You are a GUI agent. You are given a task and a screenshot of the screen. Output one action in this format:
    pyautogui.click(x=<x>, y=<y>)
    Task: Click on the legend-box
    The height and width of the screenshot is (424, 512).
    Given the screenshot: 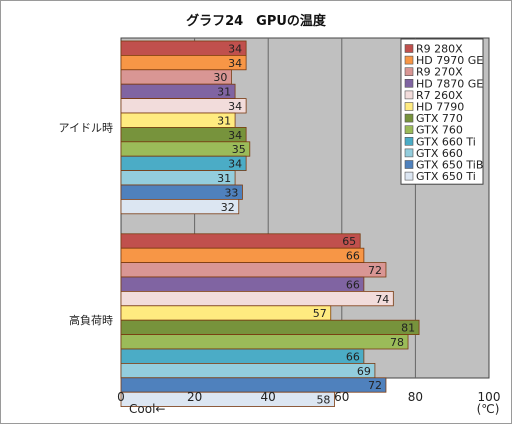 What is the action you would take?
    pyautogui.click(x=442, y=111)
    